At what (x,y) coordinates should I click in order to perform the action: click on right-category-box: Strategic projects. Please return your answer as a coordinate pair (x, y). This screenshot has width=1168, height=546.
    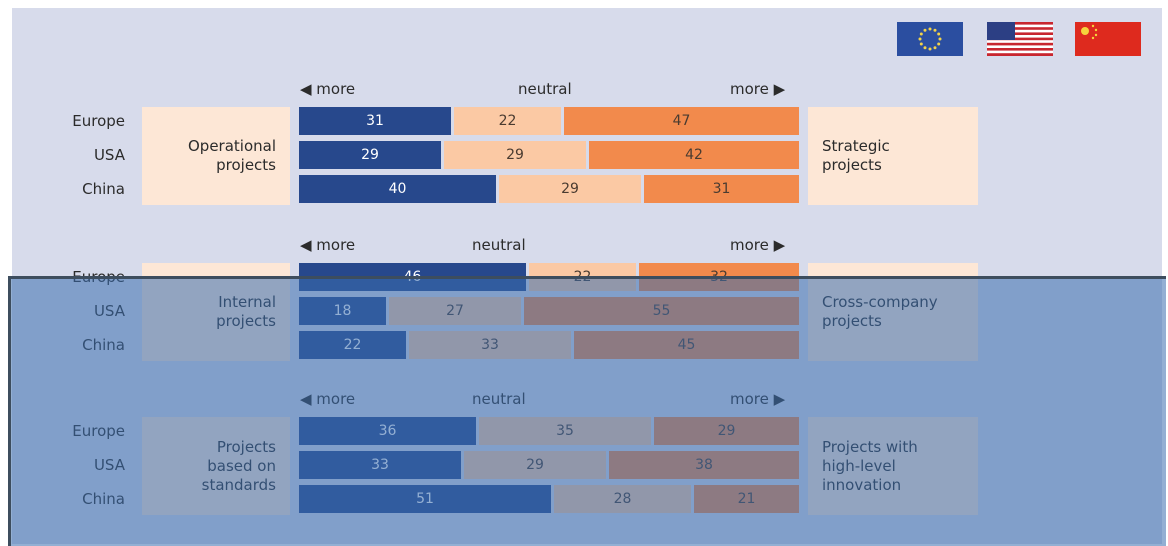
    Looking at the image, I should click on (893, 156).